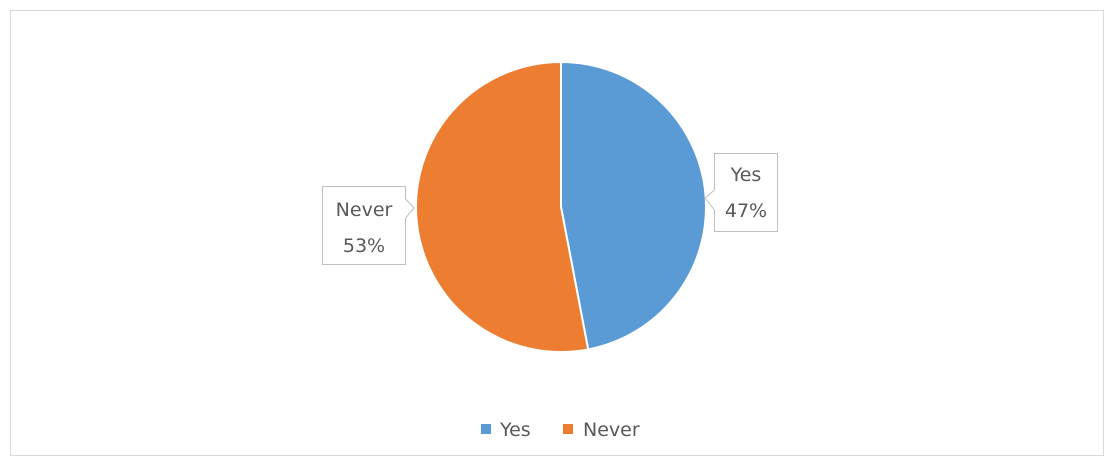 This screenshot has width=1114, height=462. Describe the element at coordinates (515, 430) in the screenshot. I see `legend-label-yes: Yes` at that location.